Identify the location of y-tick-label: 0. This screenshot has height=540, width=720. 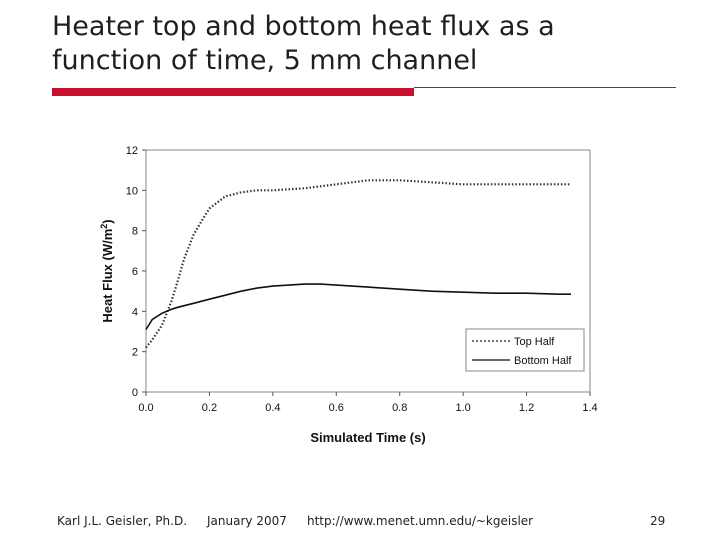
(135, 393).